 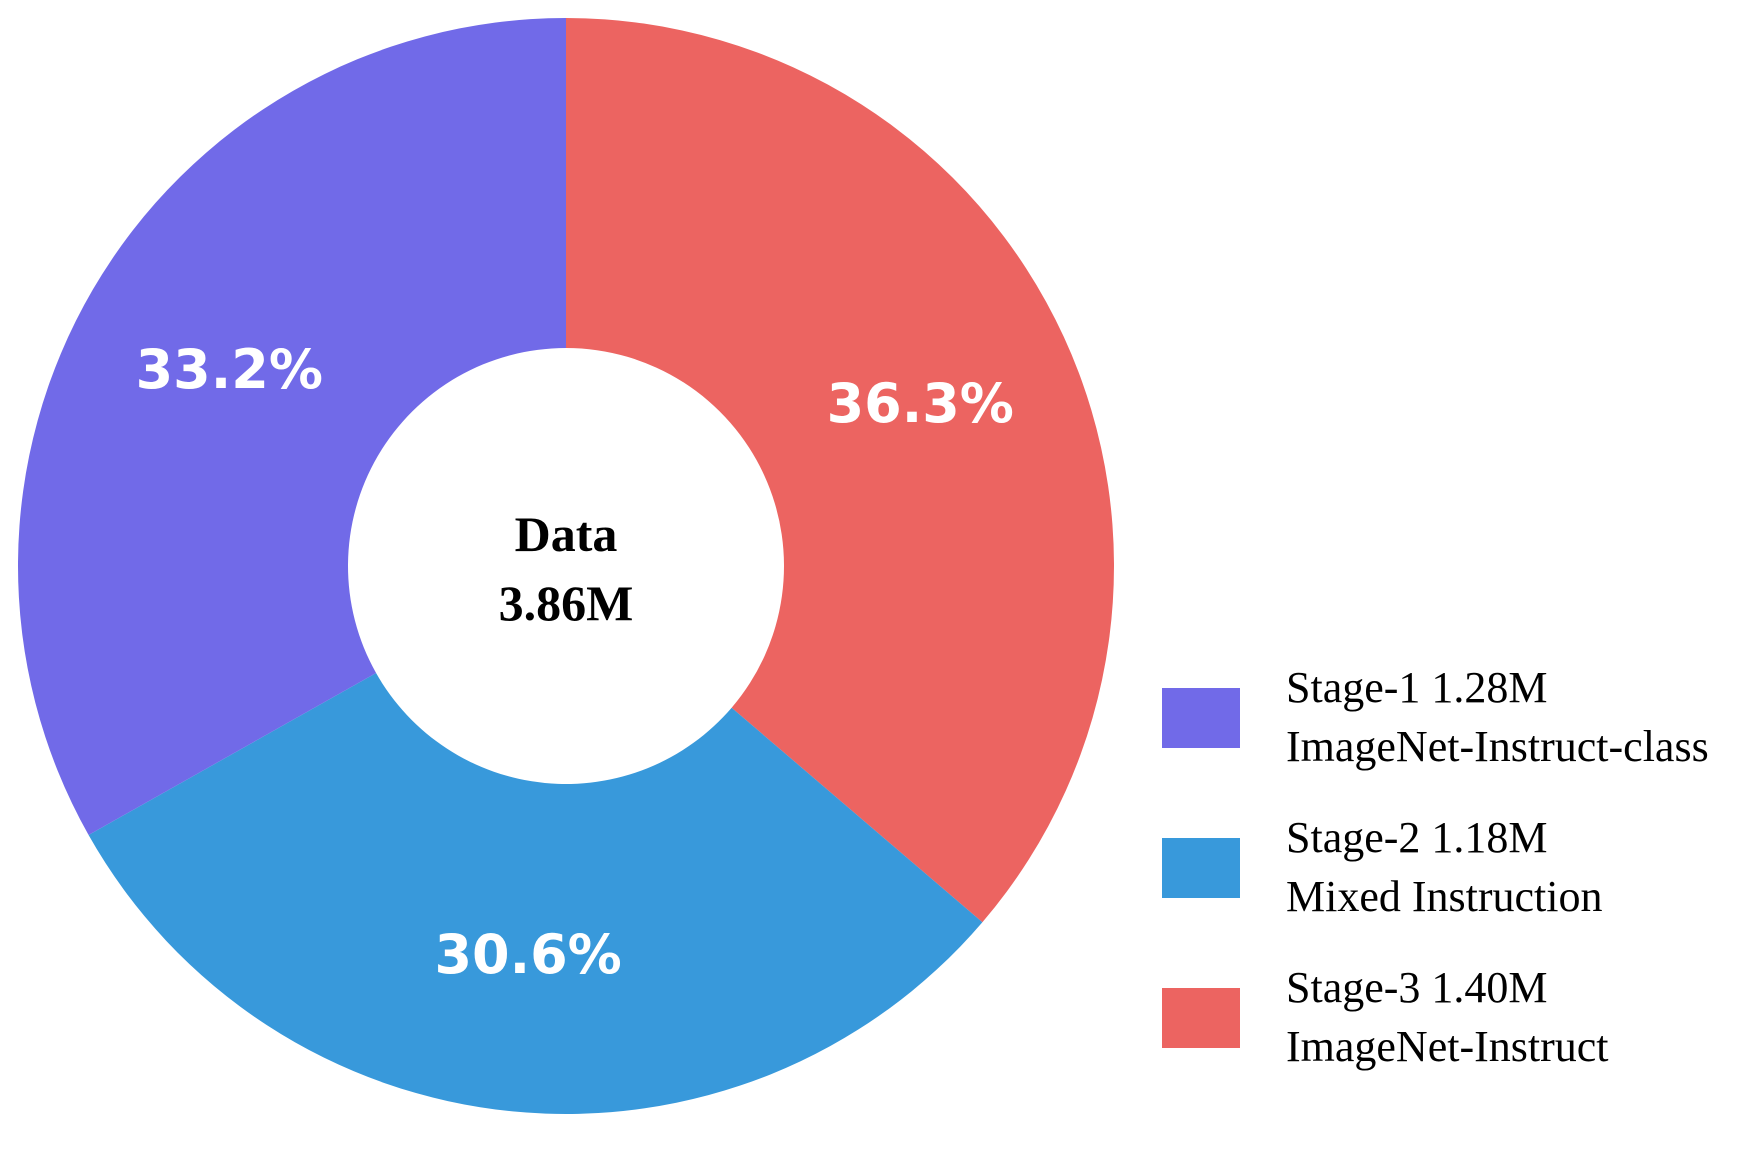 I want to click on legend-label-line1-2: Stage-2 1.18M, so click(x=1417, y=837).